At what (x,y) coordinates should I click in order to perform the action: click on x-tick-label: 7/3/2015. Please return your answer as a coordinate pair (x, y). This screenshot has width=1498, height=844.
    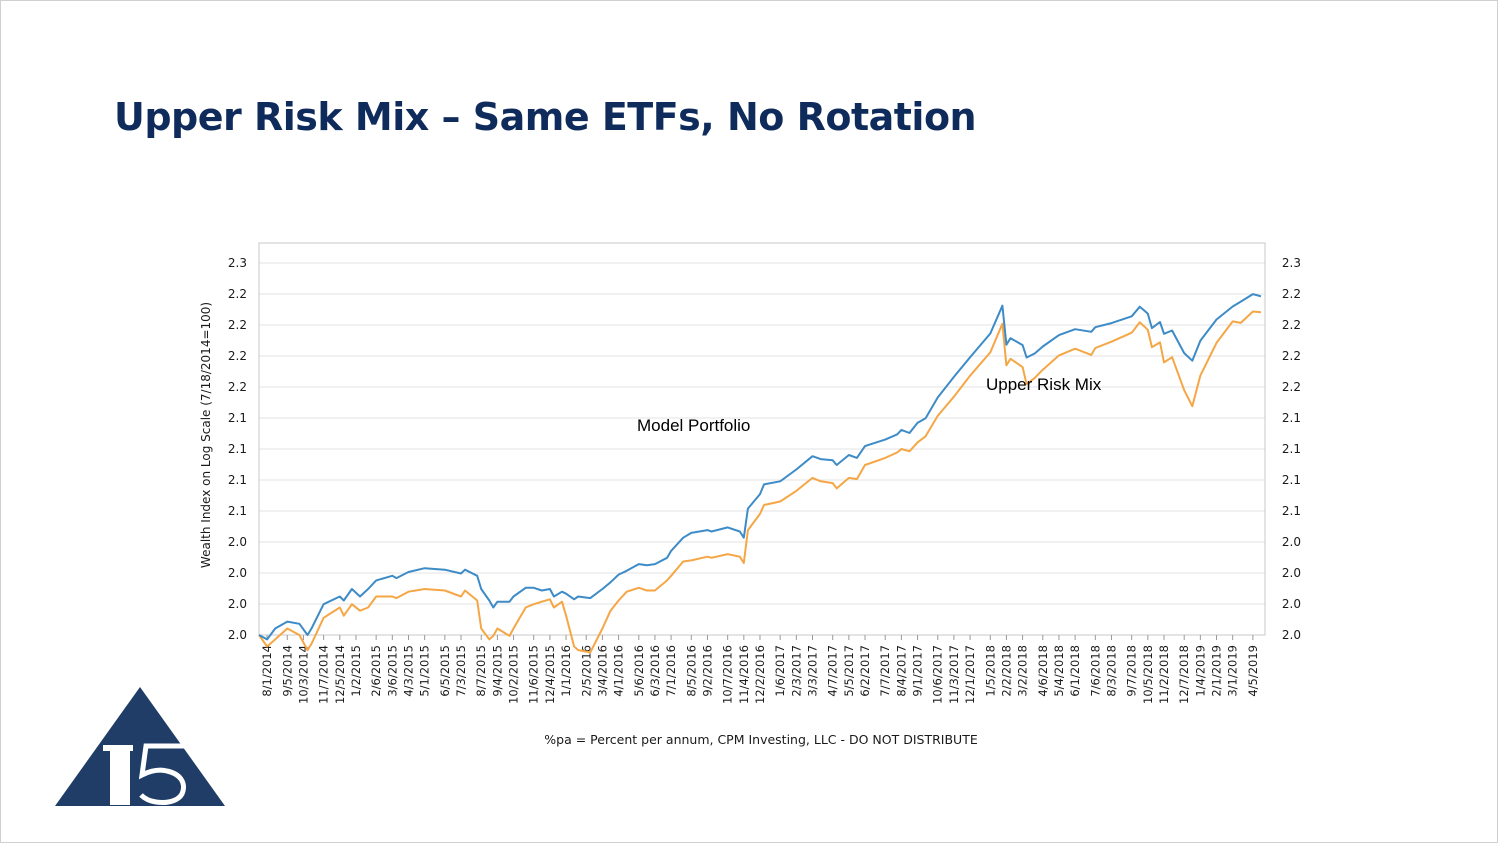
    Looking at the image, I should click on (461, 671).